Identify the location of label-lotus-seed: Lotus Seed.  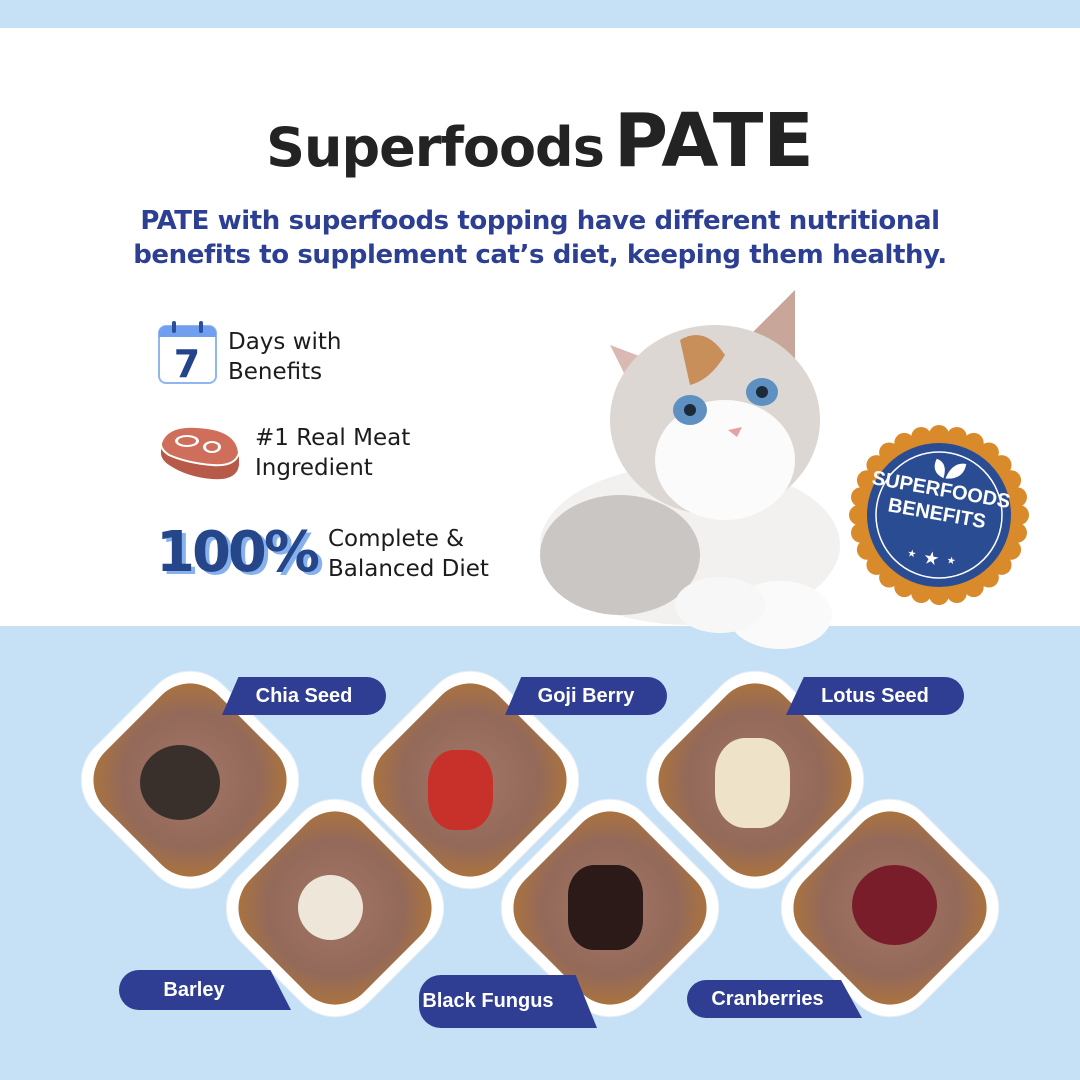
(875, 696).